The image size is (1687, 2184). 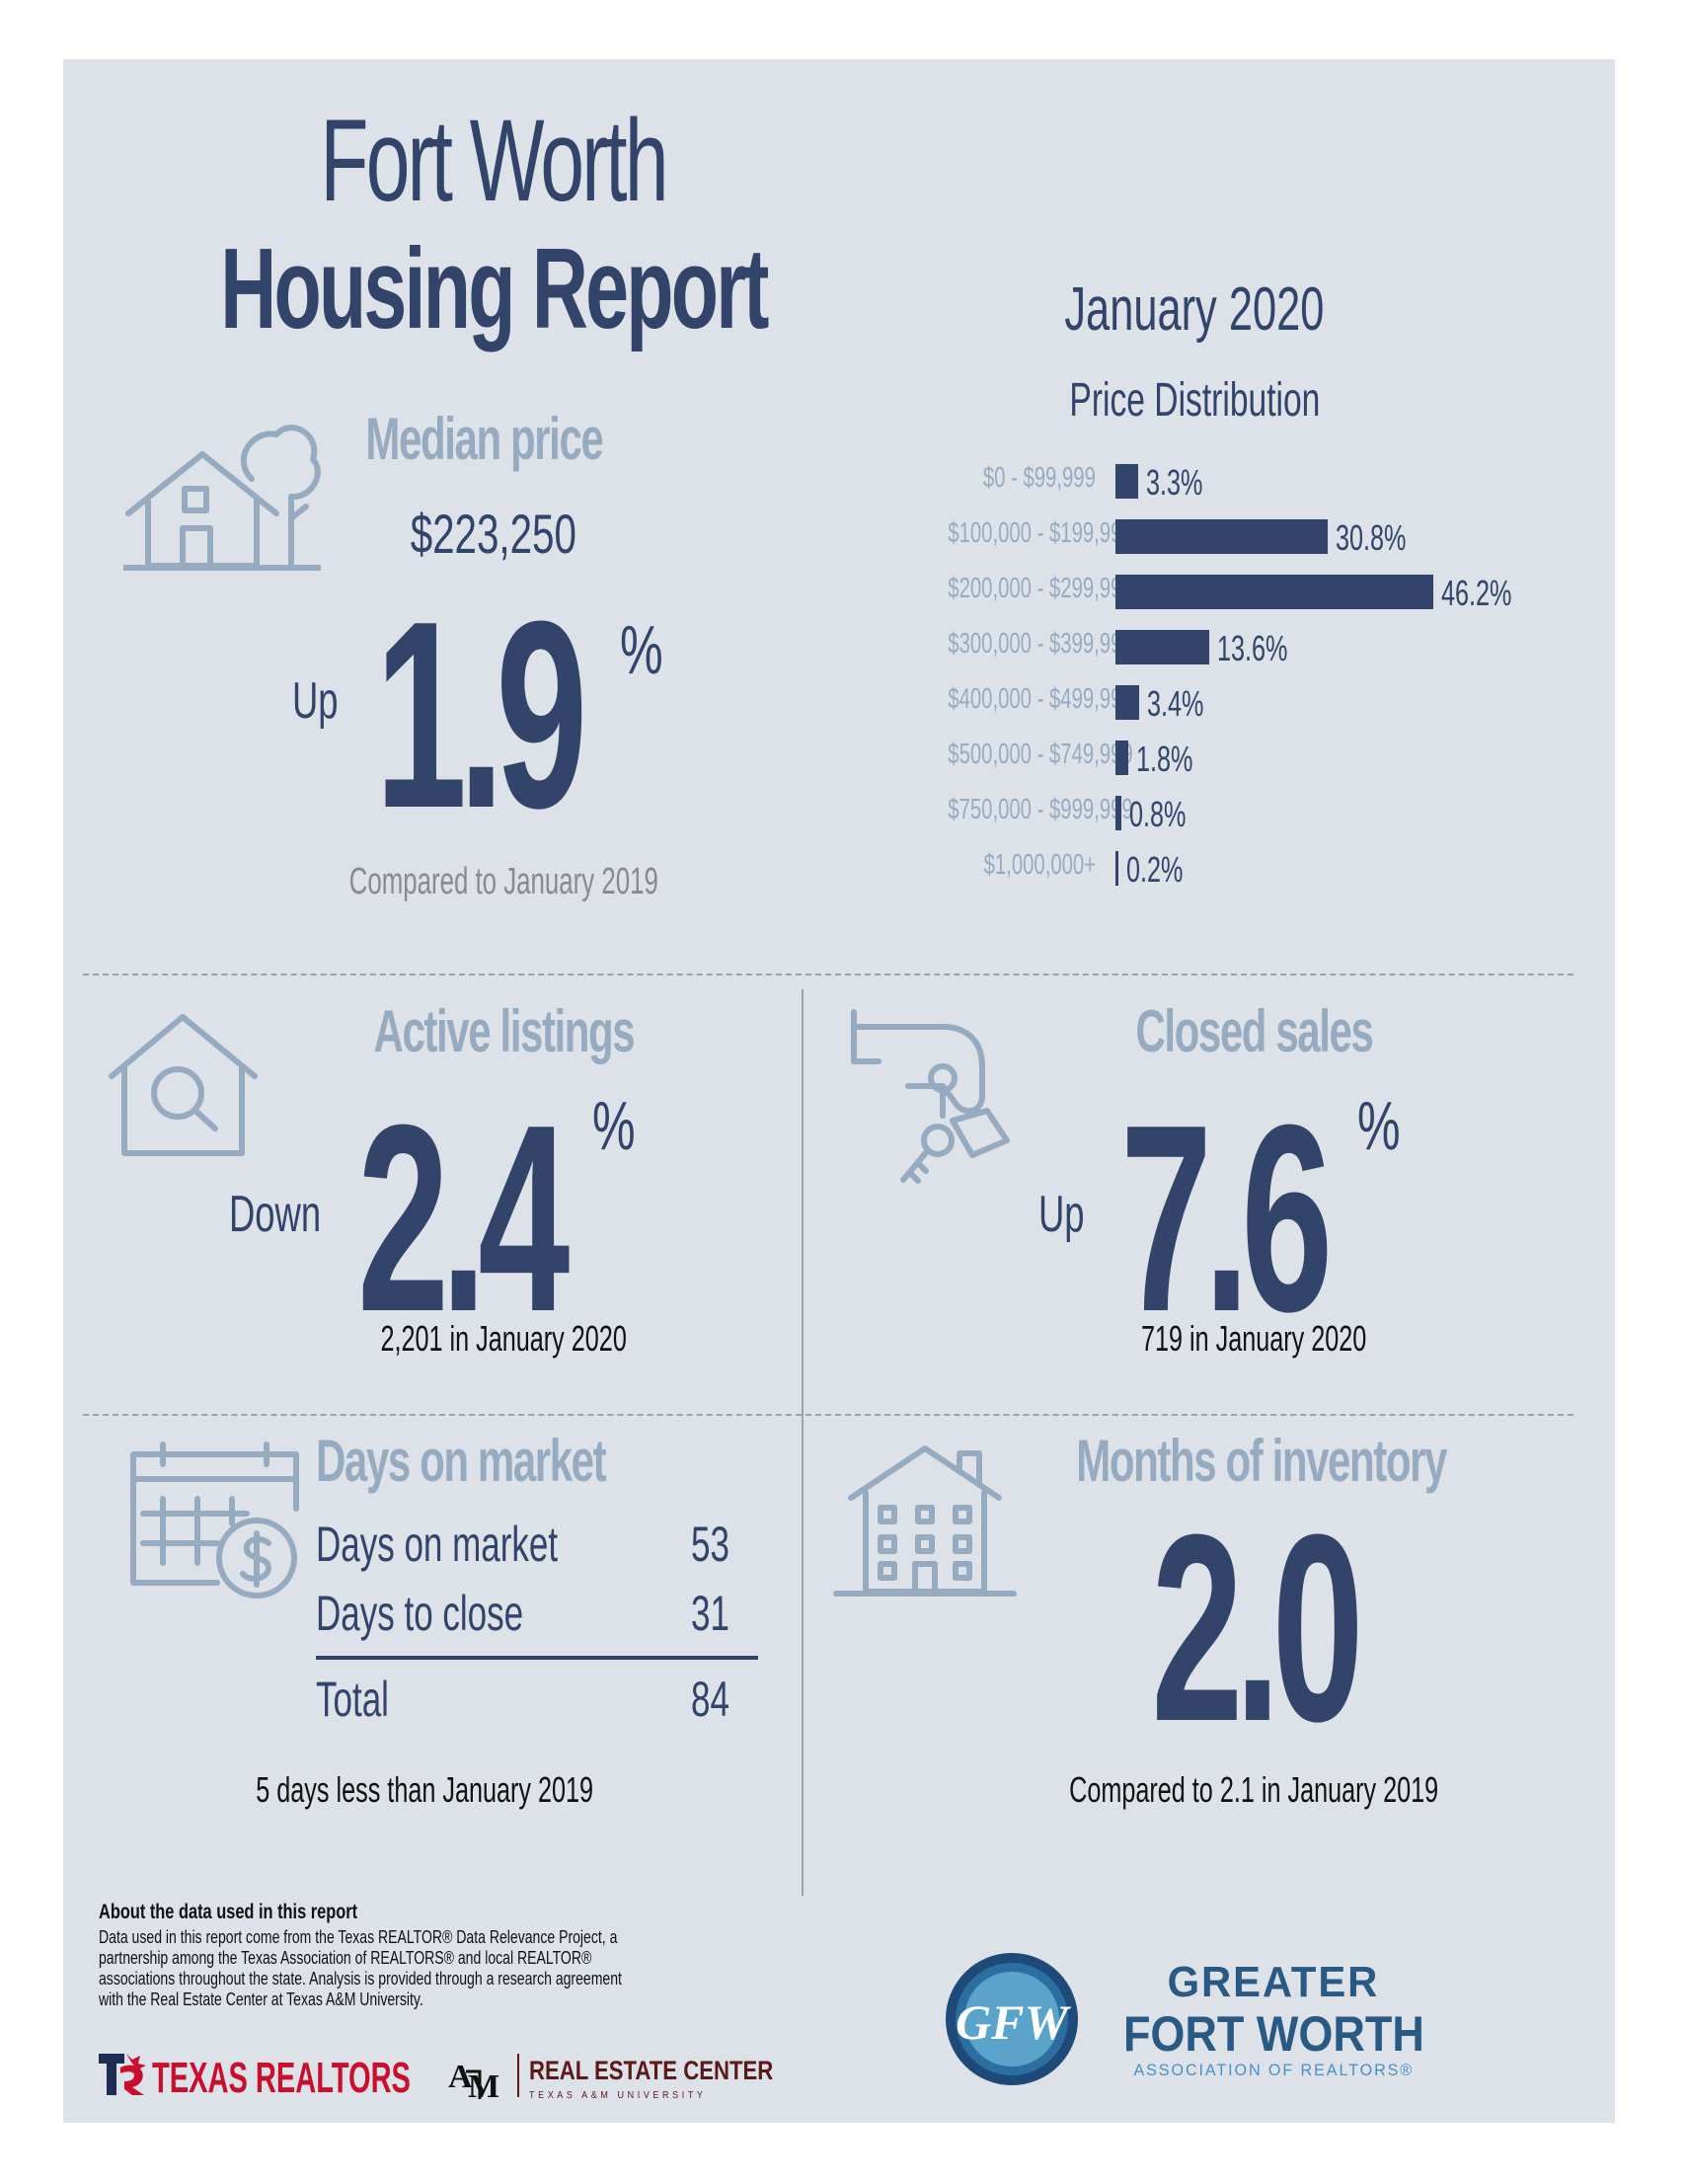 What do you see at coordinates (463, 1218) in the screenshot?
I see `active-change-value-text: 2.4` at bounding box center [463, 1218].